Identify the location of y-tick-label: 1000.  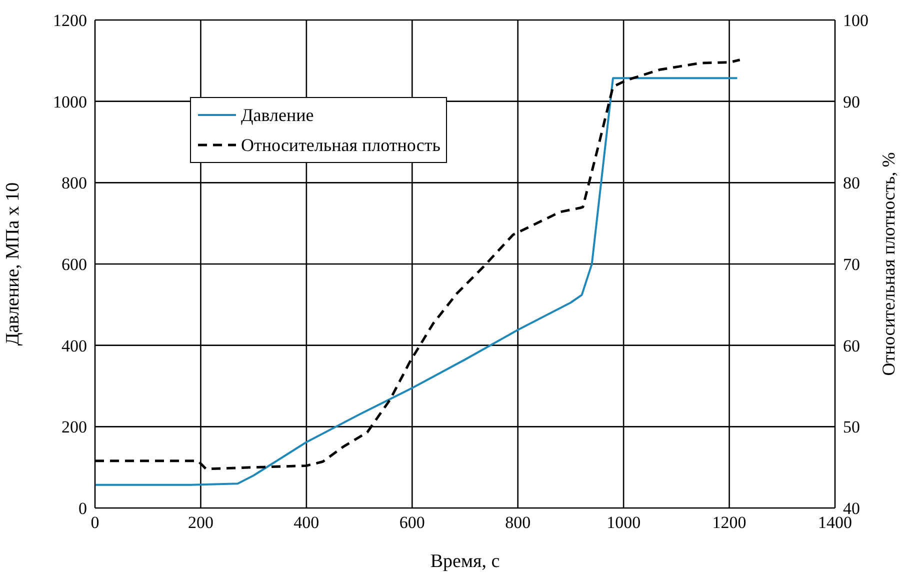
(70, 102).